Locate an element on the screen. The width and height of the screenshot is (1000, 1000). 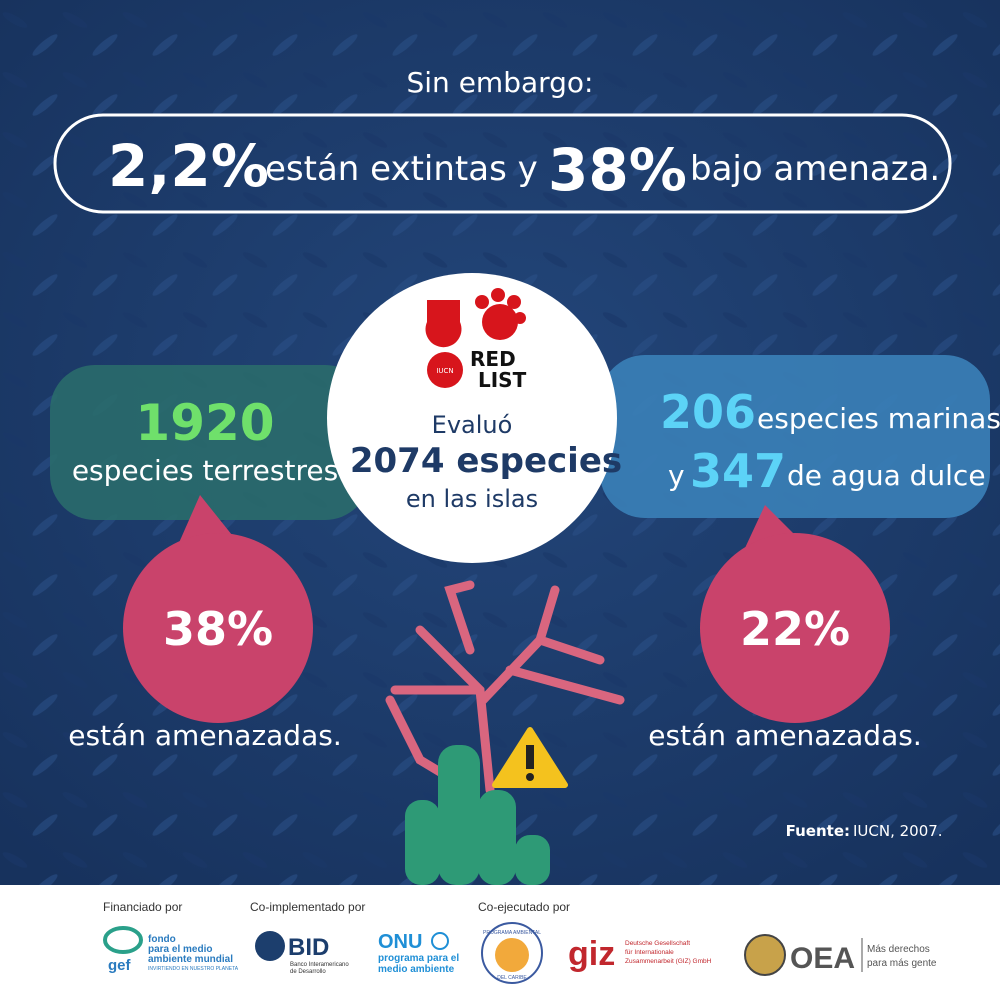
freshwater-count: 347 is located at coordinates (738, 471).